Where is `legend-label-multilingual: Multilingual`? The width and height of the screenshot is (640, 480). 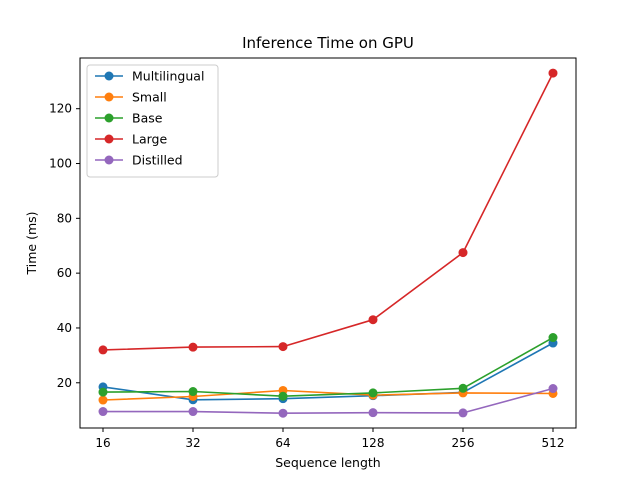 legend-label-multilingual: Multilingual is located at coordinates (168, 76).